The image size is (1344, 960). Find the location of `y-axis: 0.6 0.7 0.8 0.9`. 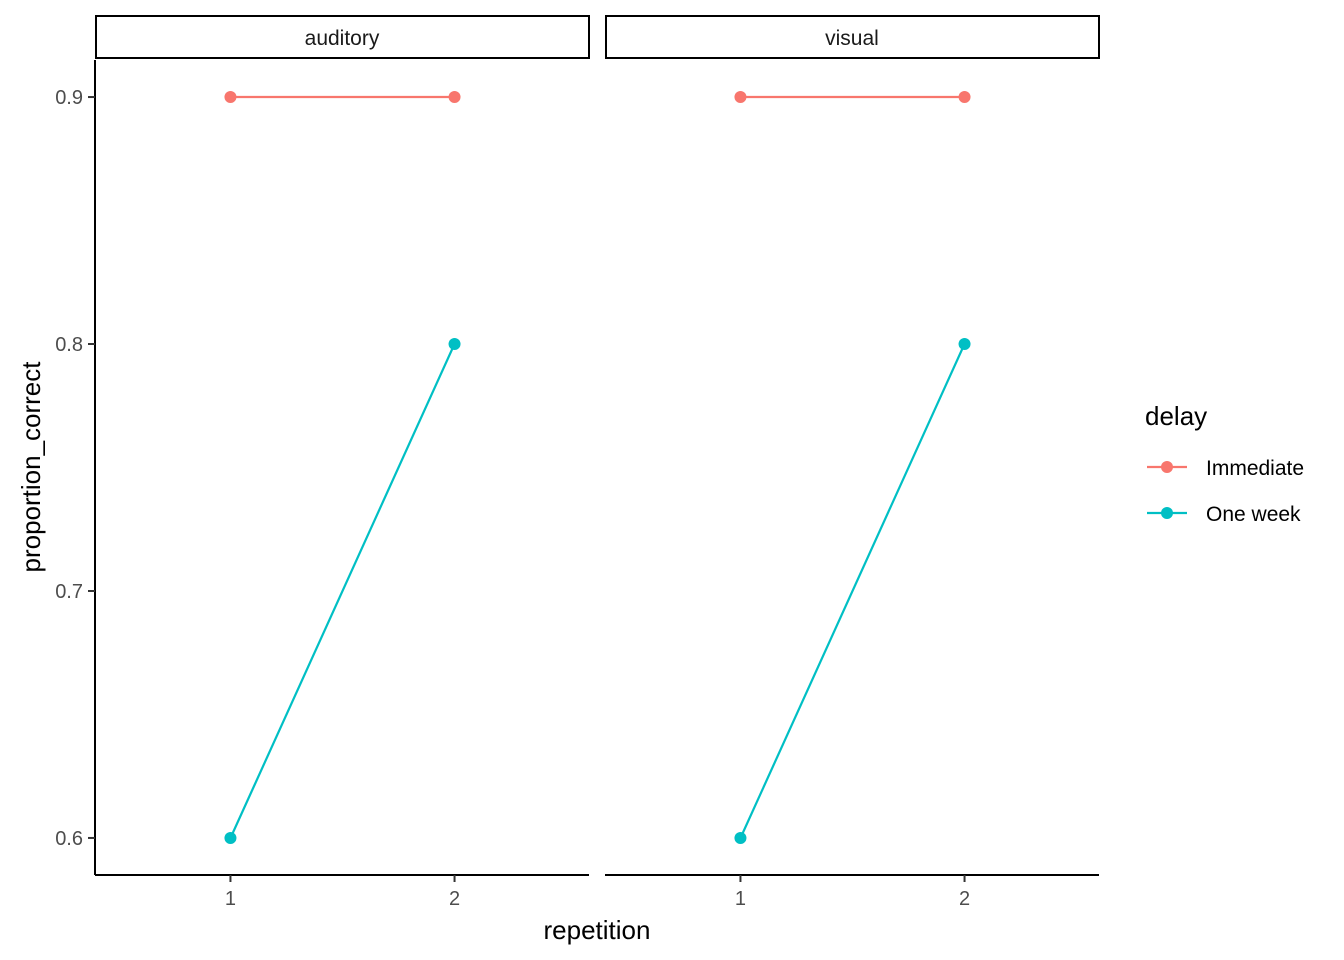

y-axis: 0.6 0.7 0.8 0.9 is located at coordinates (75, 467).